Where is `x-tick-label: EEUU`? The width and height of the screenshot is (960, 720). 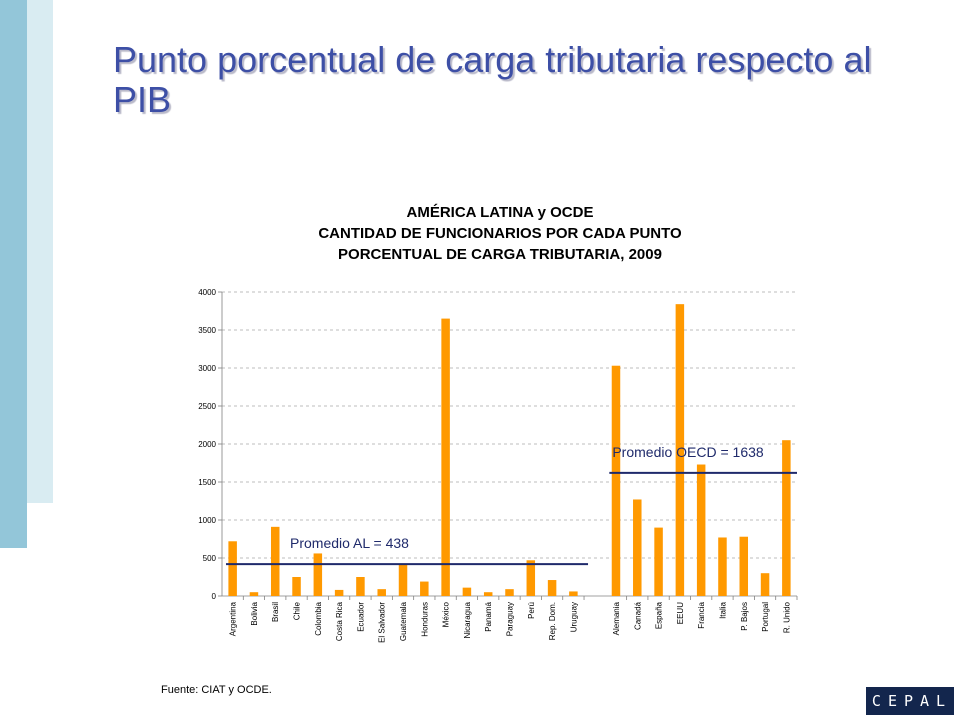
x-tick-label: EEUU is located at coordinates (680, 613).